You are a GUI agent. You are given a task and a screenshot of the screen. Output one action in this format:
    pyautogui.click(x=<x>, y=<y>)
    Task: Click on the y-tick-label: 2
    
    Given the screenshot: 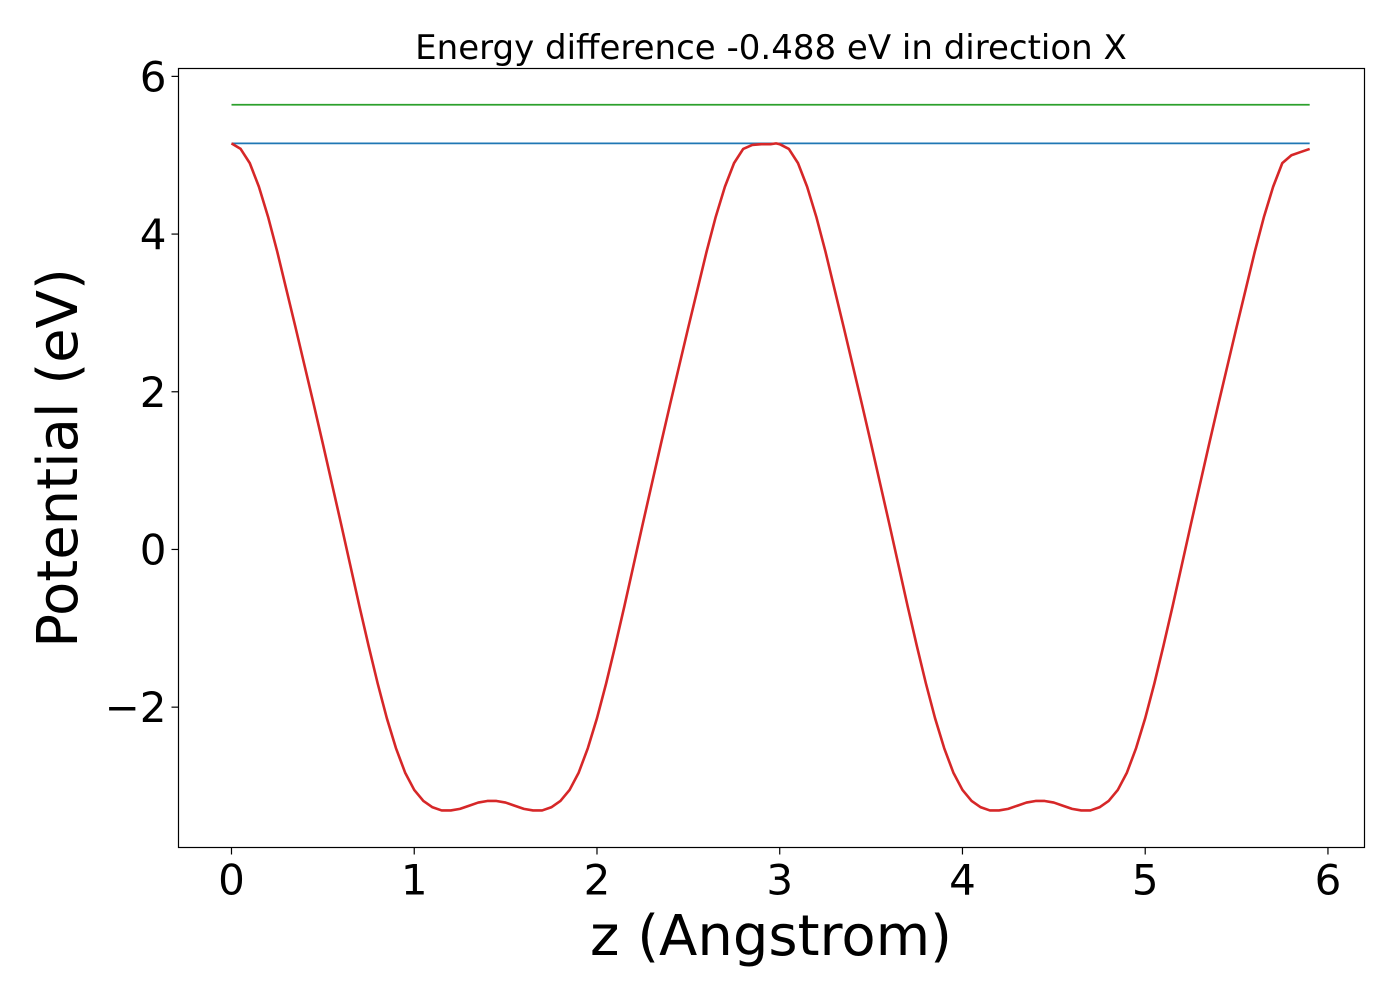 What is the action you would take?
    pyautogui.click(x=153, y=392)
    